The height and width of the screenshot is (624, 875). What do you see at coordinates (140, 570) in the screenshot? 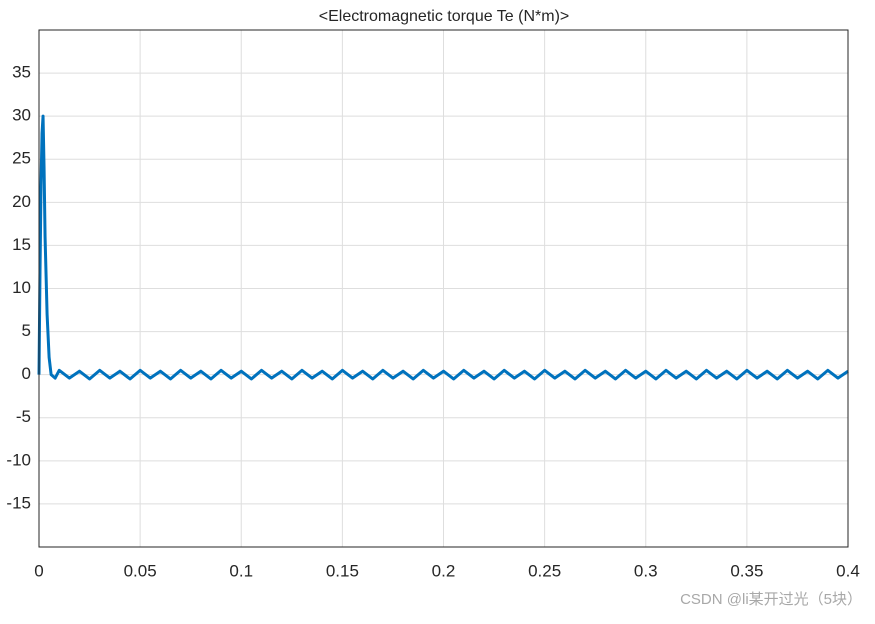
I see `x-tick-label: 0.05` at bounding box center [140, 570].